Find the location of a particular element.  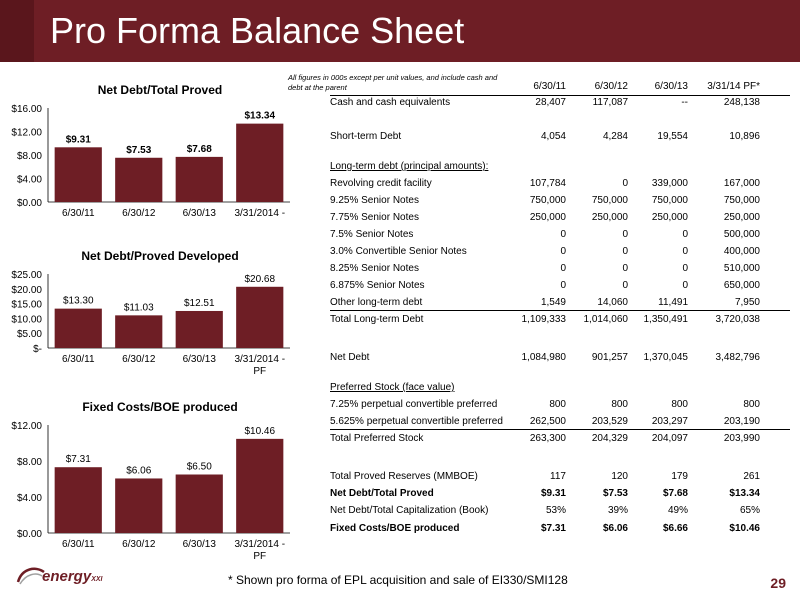

table-cell: $7.68 is located at coordinates (675, 493).